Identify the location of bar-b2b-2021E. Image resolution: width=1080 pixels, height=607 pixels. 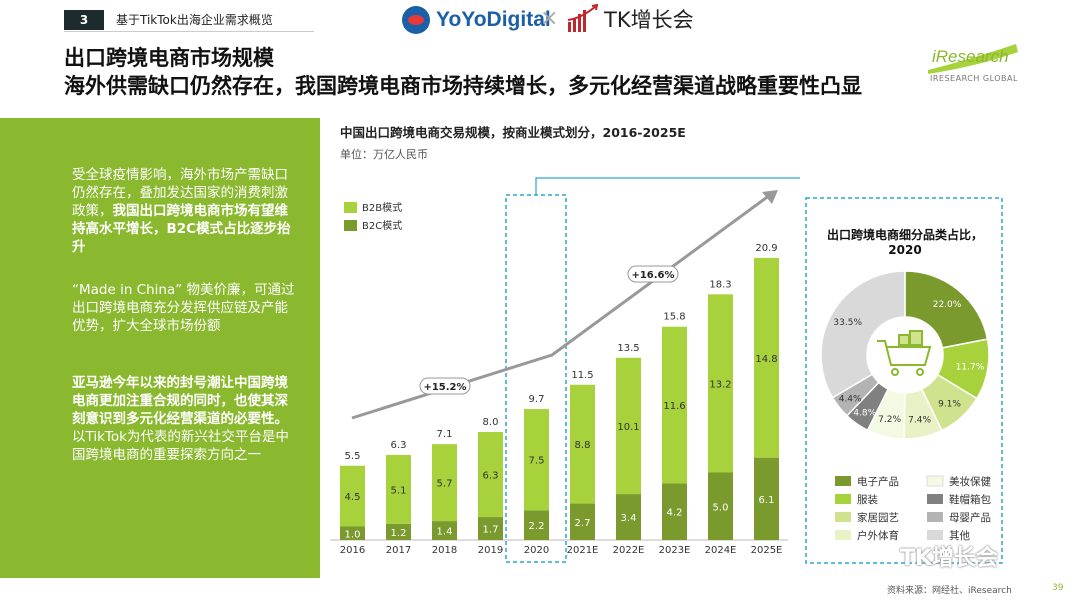
(582, 444).